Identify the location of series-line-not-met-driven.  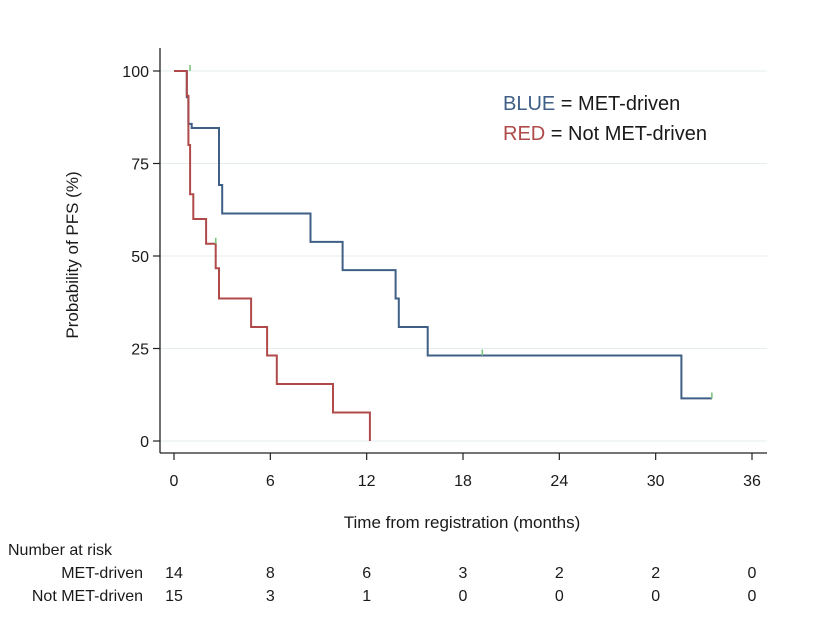
(272, 255).